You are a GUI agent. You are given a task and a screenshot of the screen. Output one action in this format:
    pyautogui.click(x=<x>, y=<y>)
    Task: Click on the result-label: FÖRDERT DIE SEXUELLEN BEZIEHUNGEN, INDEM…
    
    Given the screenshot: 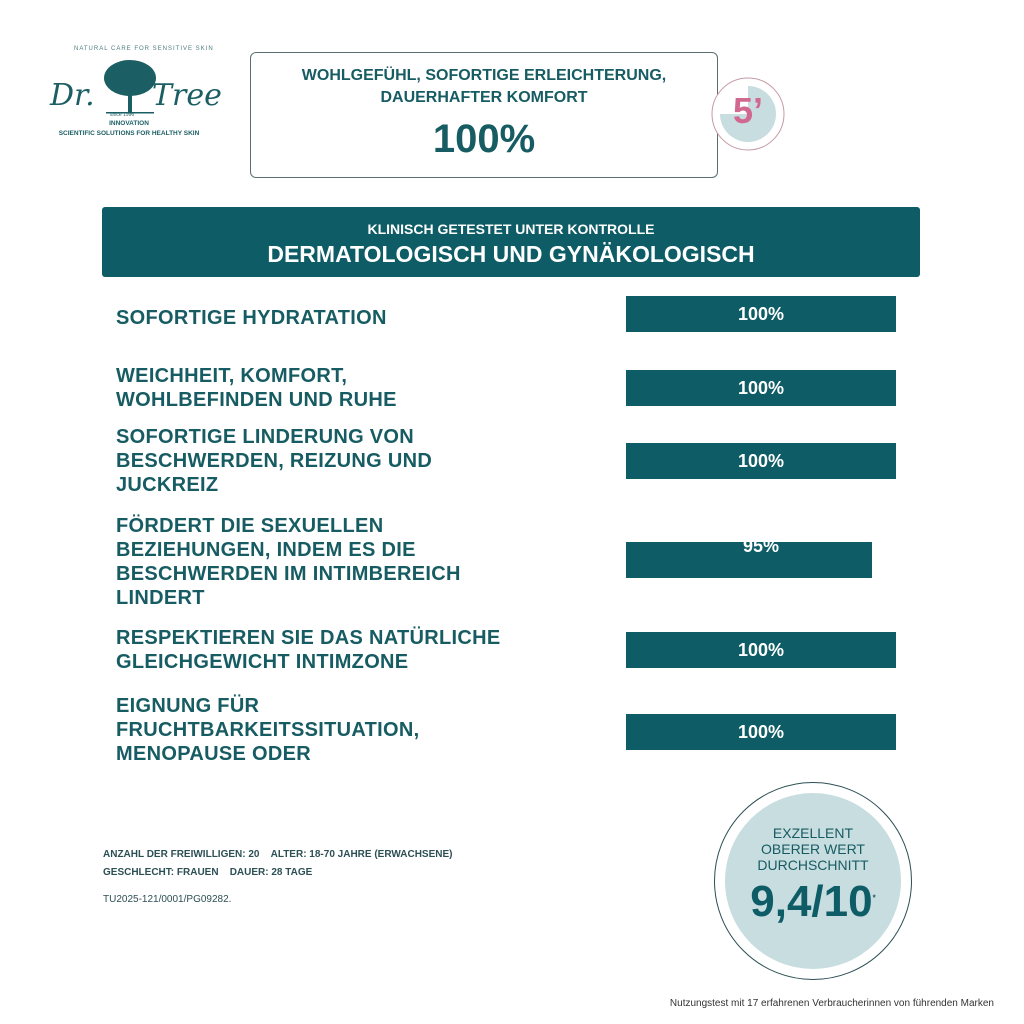 What is the action you would take?
    pyautogui.click(x=288, y=562)
    